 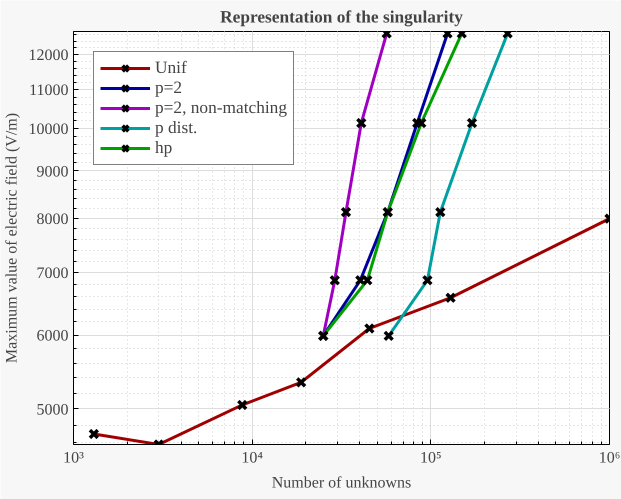 What do you see at coordinates (176, 128) in the screenshot?
I see `legend-label: p dist.` at bounding box center [176, 128].